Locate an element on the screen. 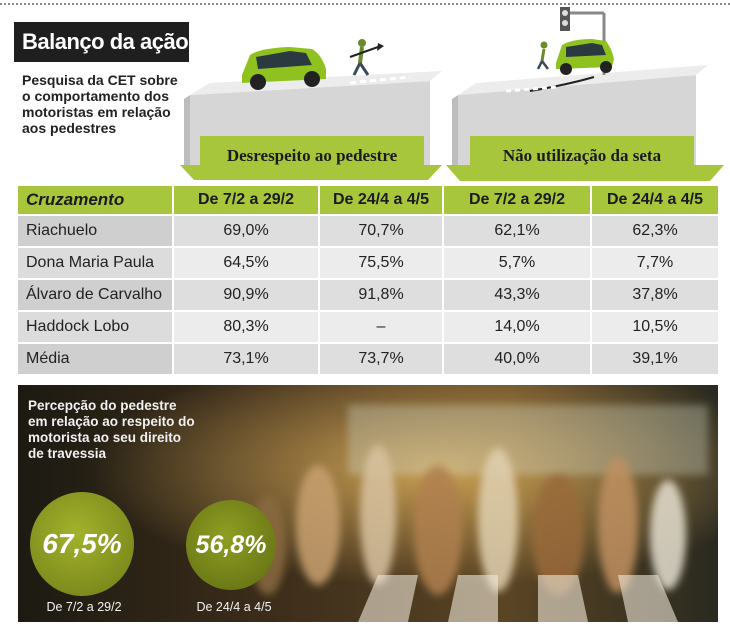  page-title: Balanço da ação is located at coordinates (101, 42).